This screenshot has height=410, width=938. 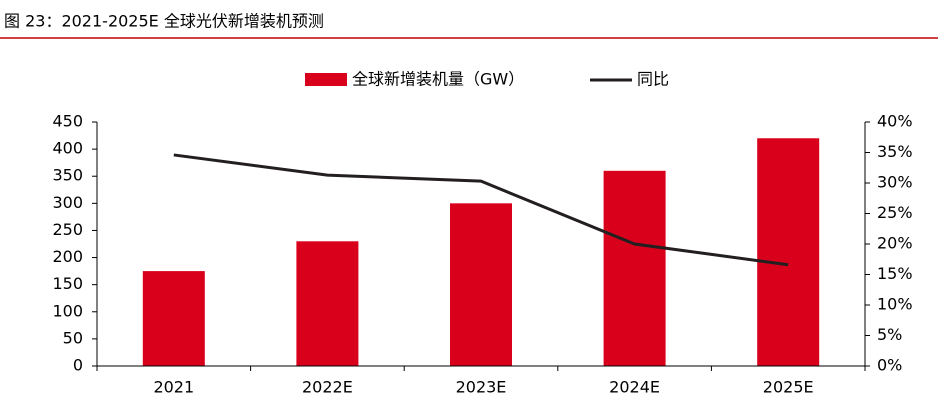 I want to click on y2-tick-label: 40%, so click(x=895, y=121).